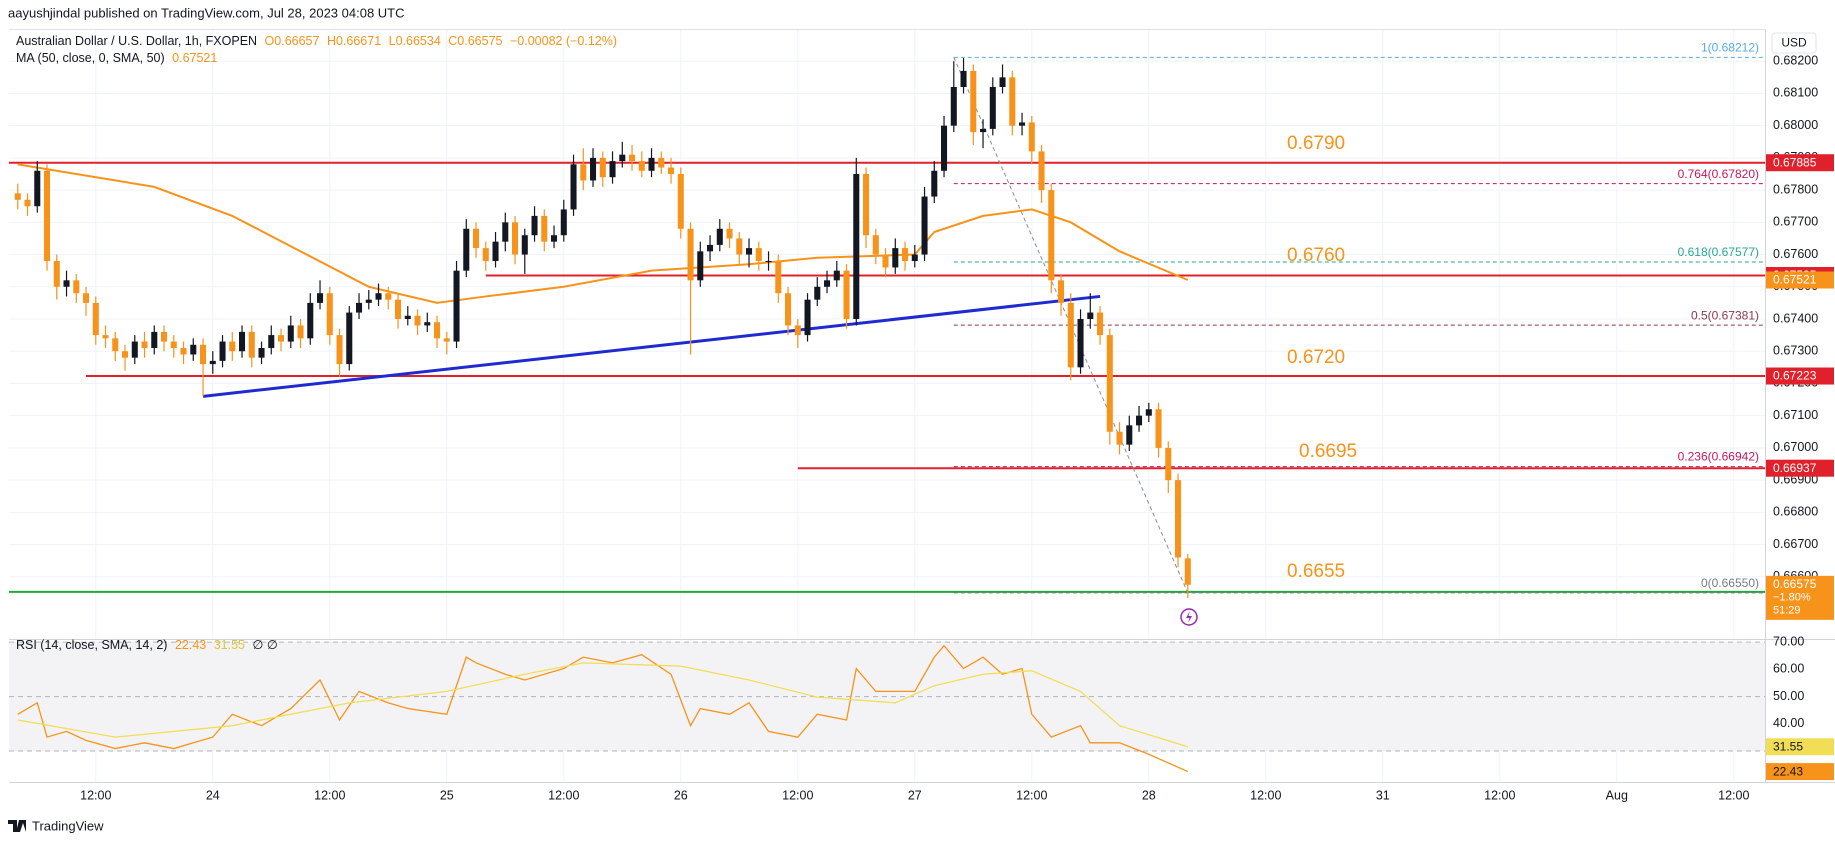 Image resolution: width=1835 pixels, height=845 pixels. I want to click on y-tick-label: 0.67700, so click(1795, 222).